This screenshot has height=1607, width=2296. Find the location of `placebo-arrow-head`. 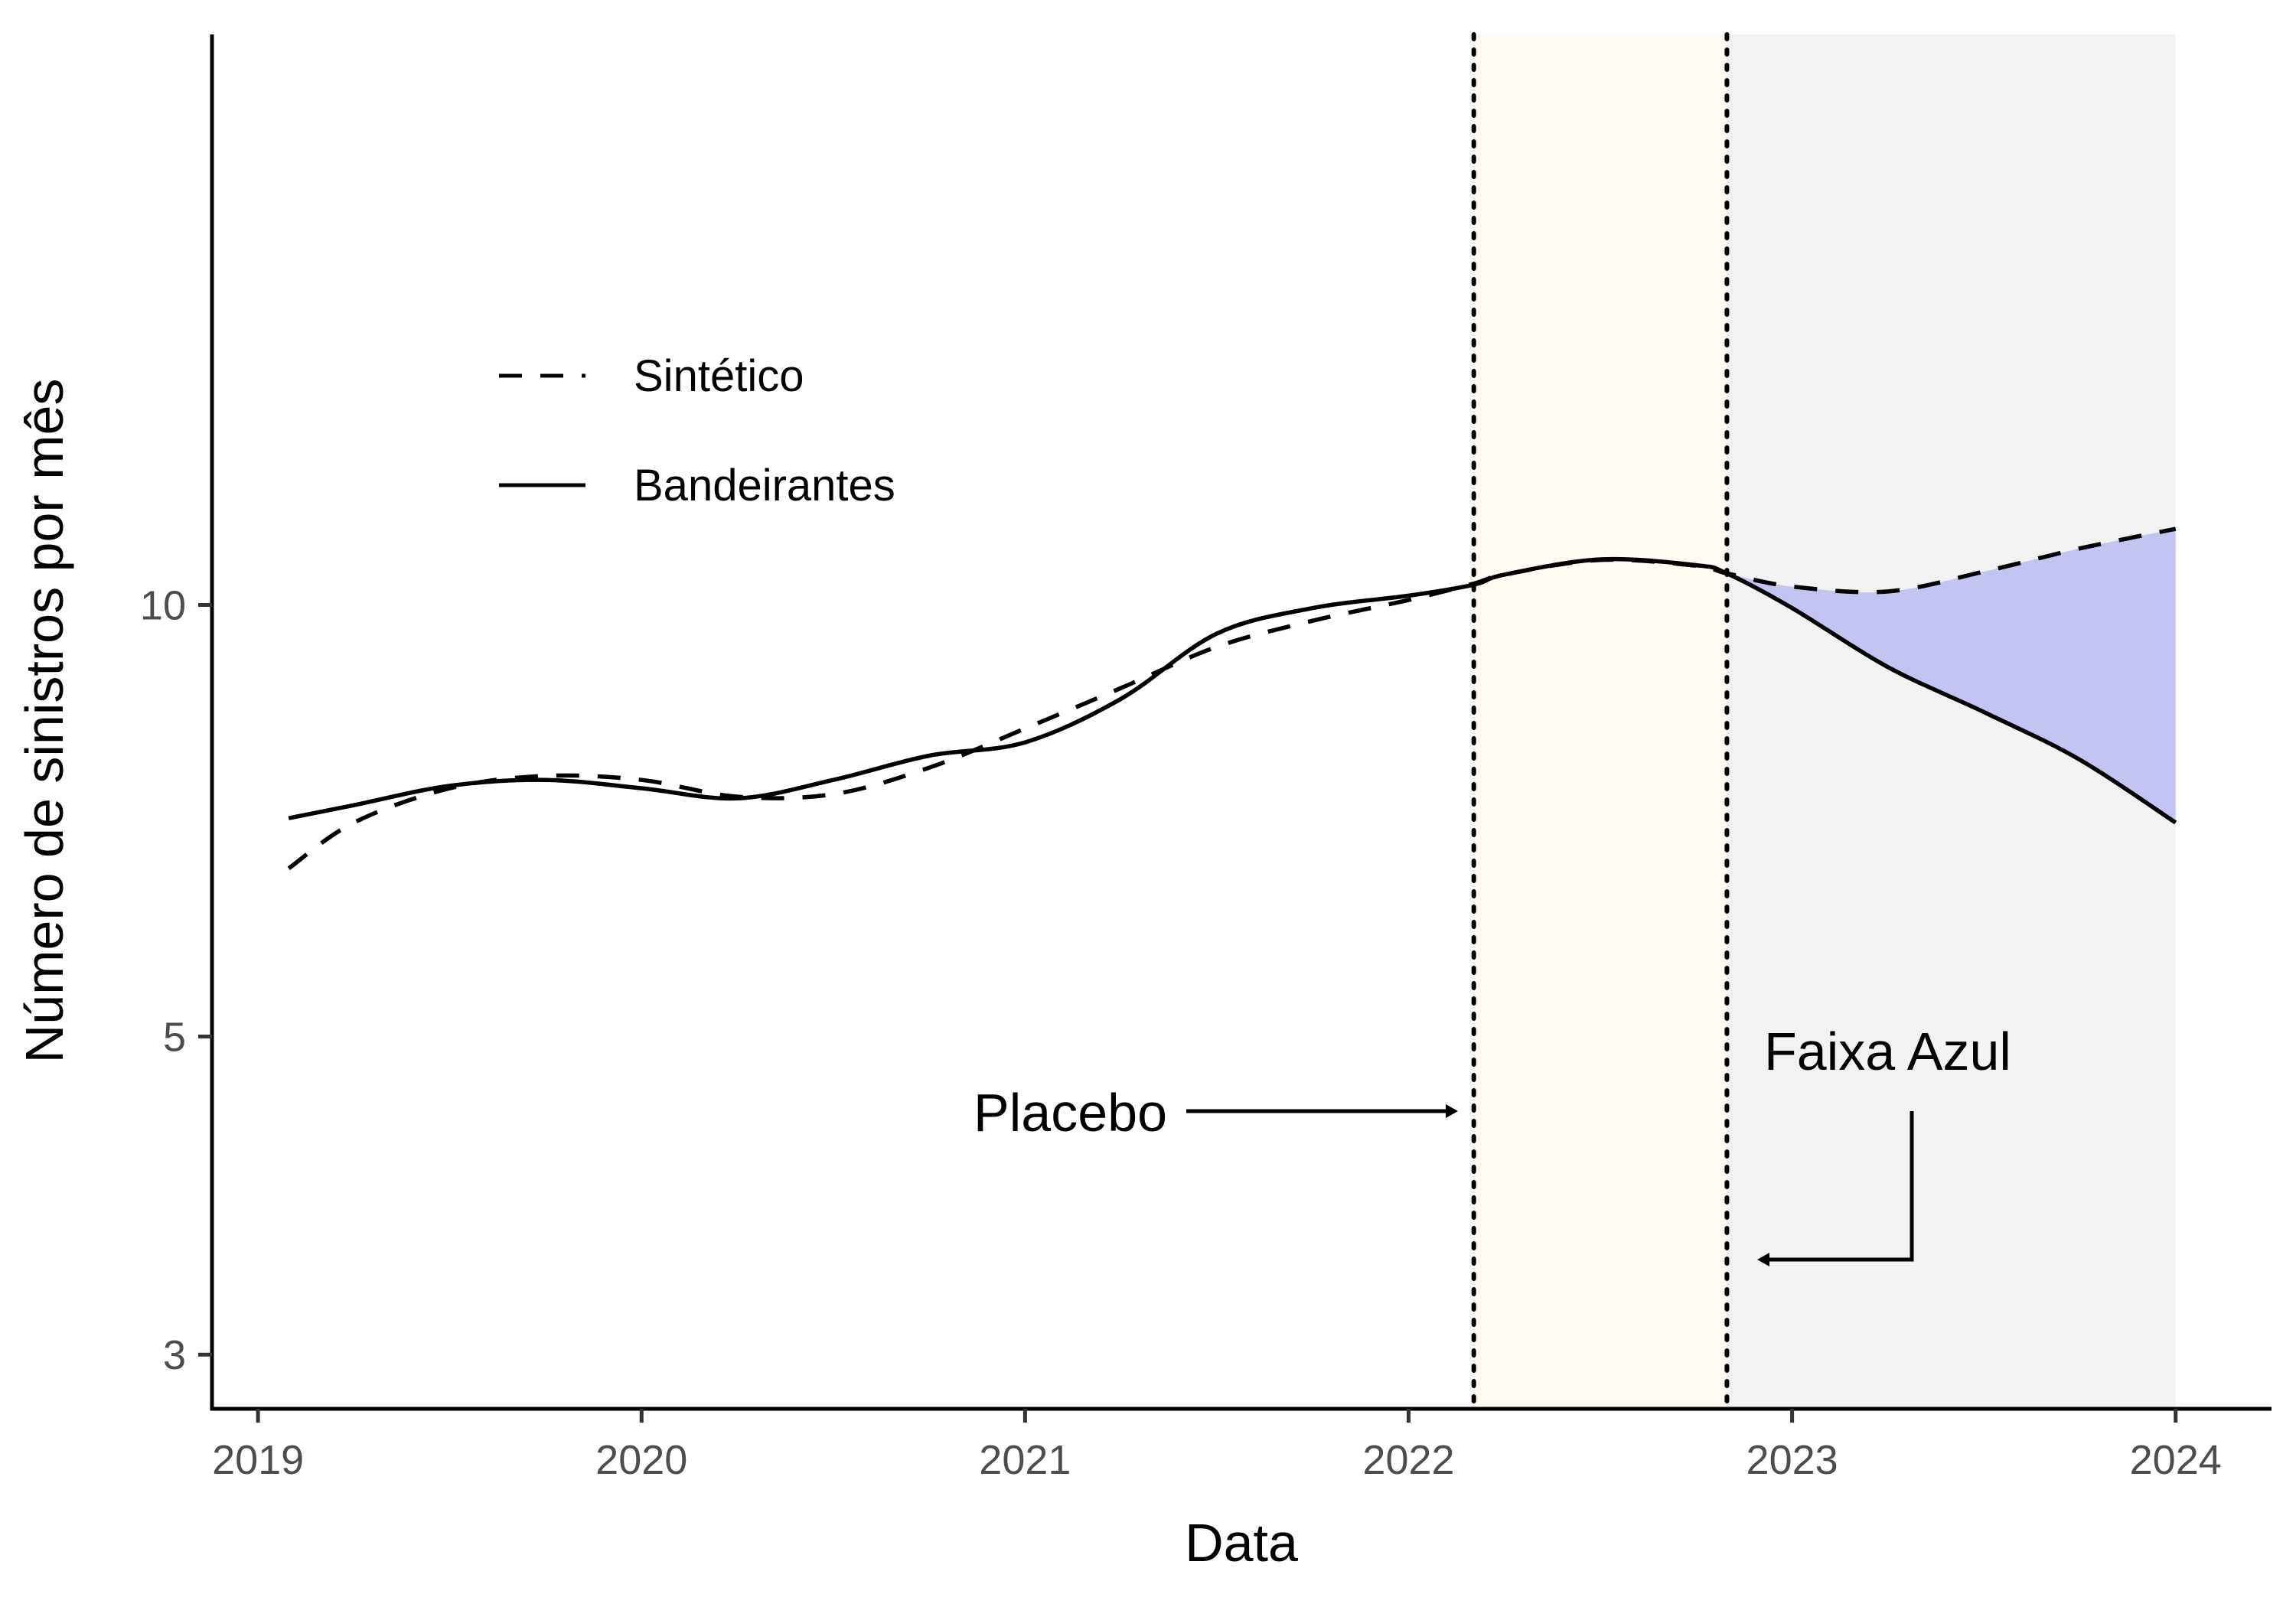

placebo-arrow-head is located at coordinates (1452, 1111).